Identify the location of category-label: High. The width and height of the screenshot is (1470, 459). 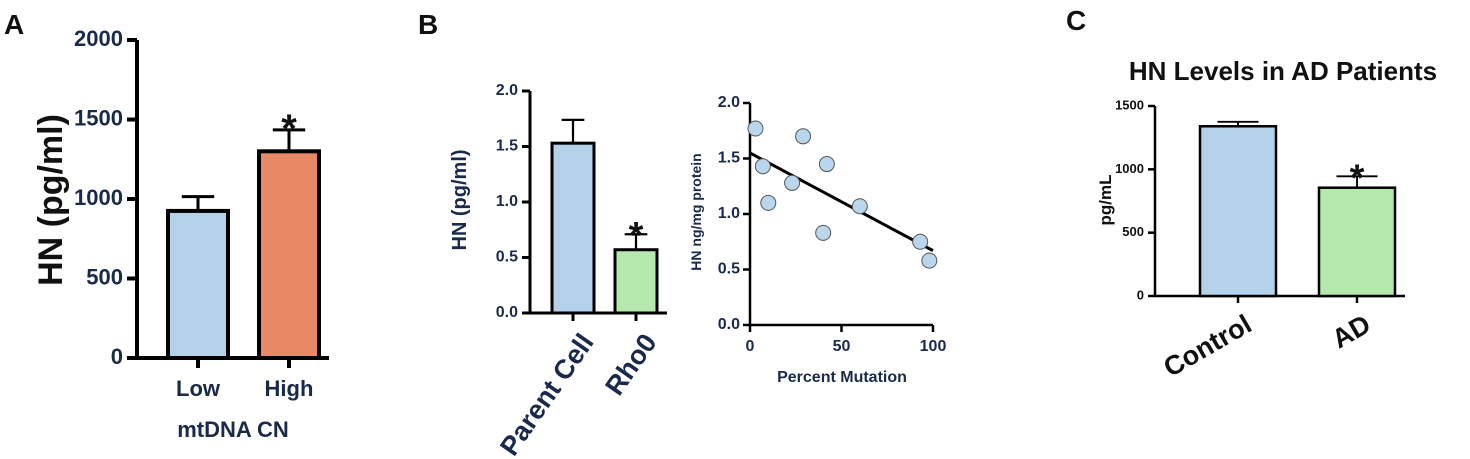
(289, 388).